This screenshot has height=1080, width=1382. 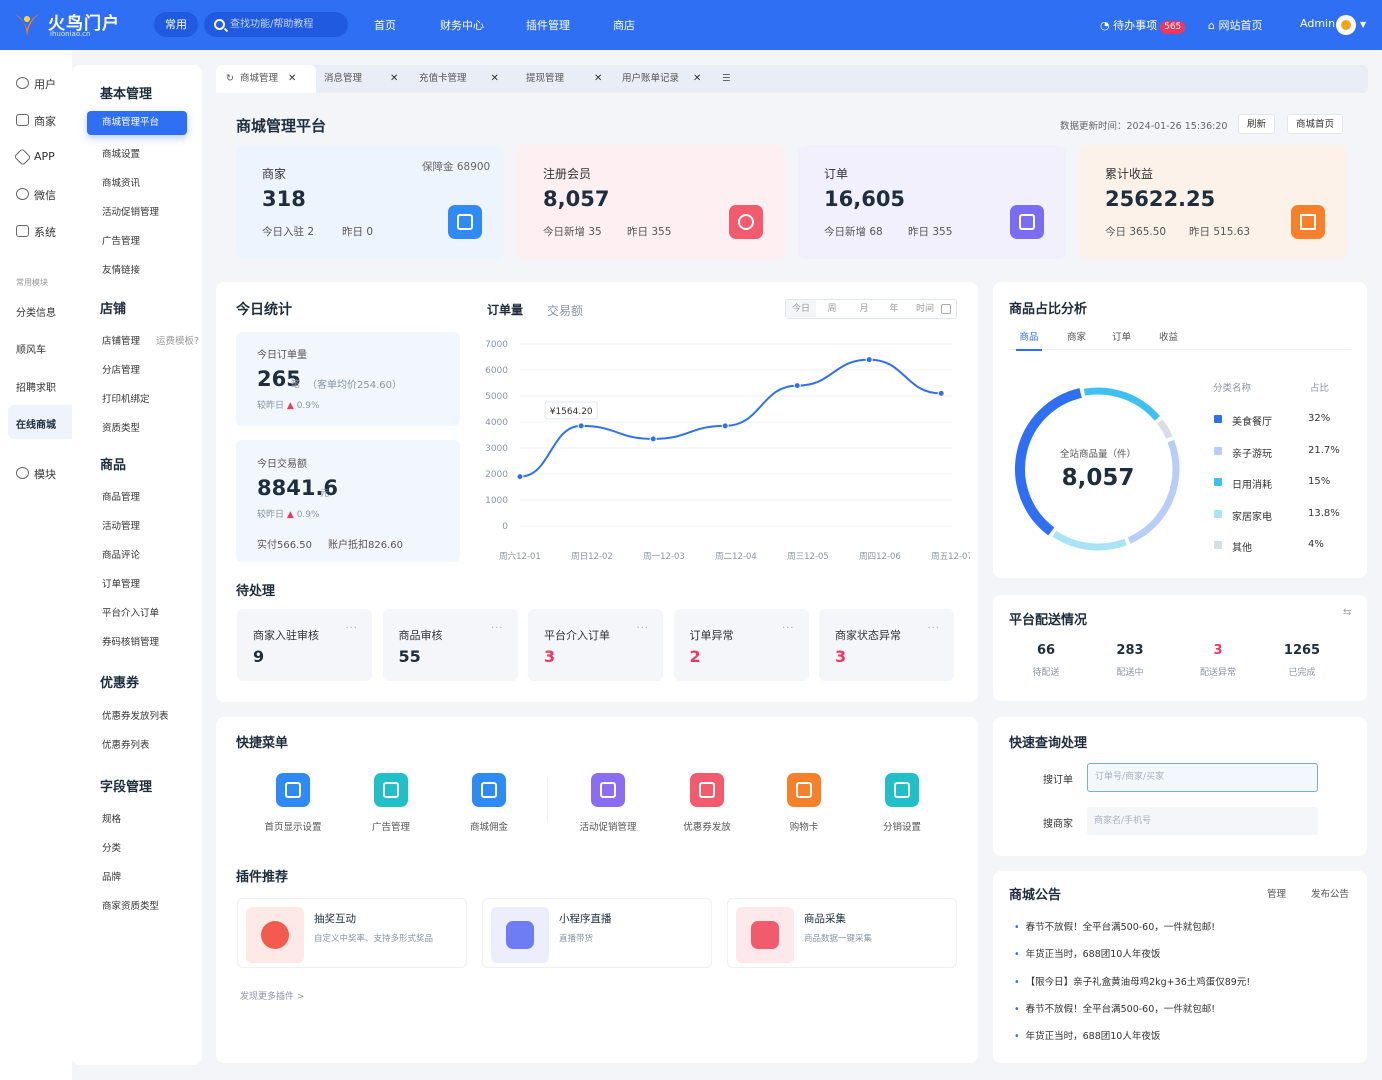 I want to click on stat-card-merchant: 商家 保障金 68900 318 今日入驻 2 昨日 0, so click(x=370, y=202).